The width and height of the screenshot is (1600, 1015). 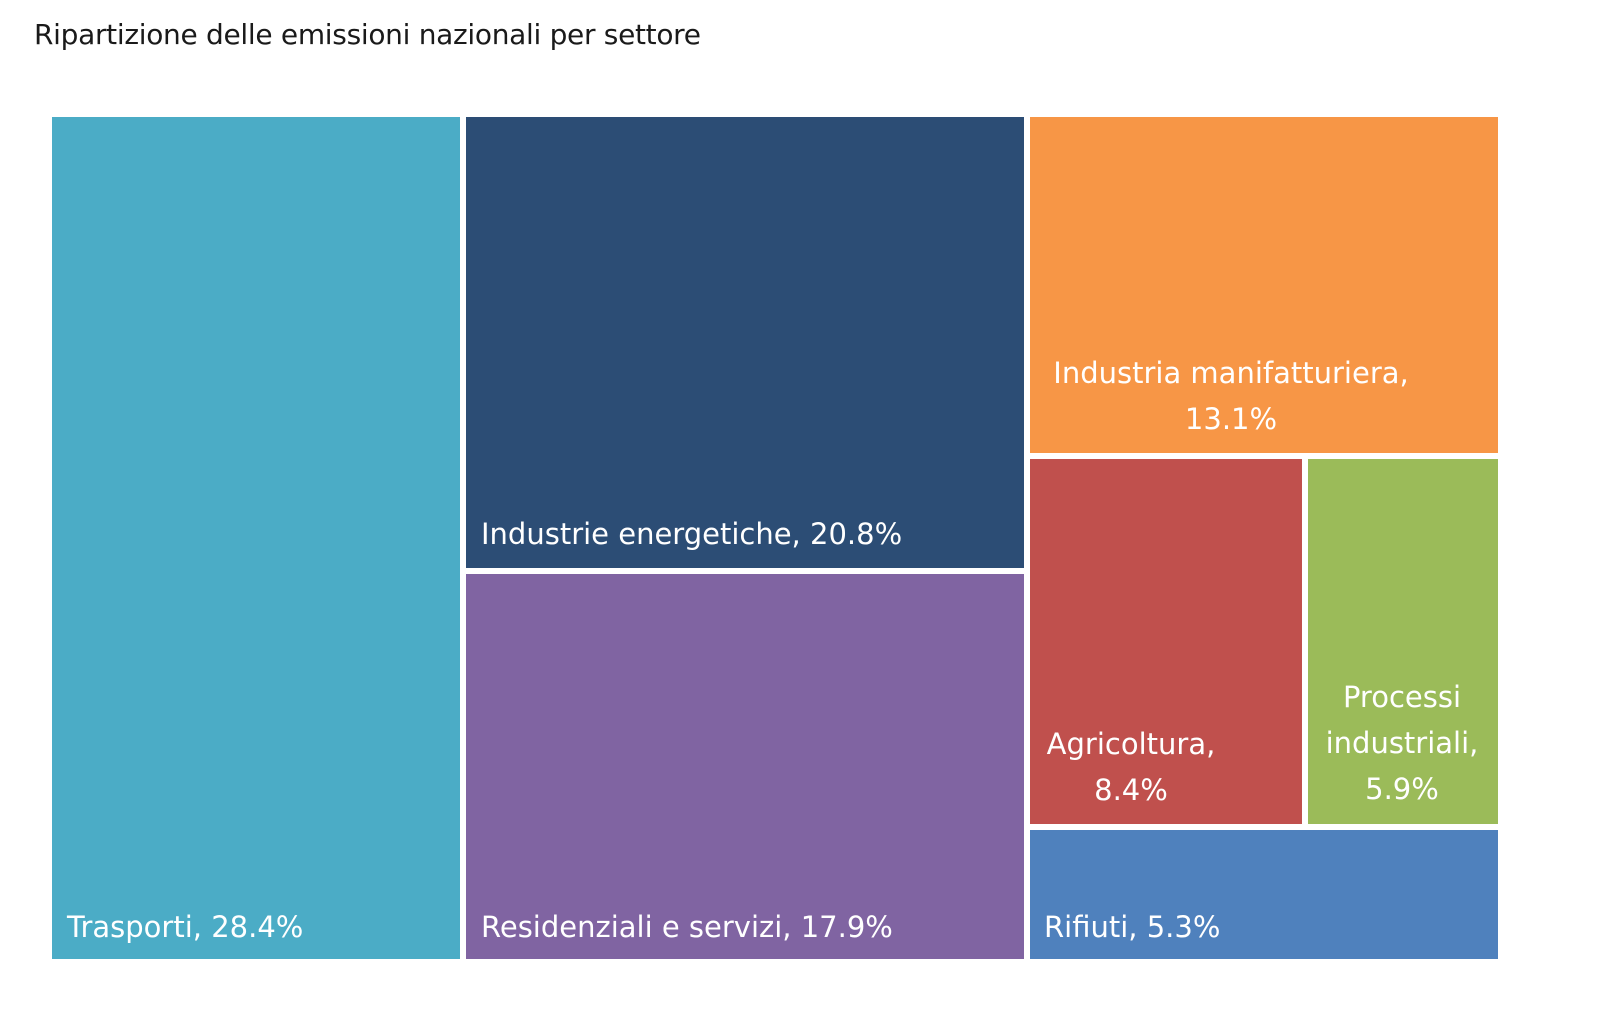 What do you see at coordinates (1264, 894) in the screenshot?
I see `treemap-tile-rifiuti` at bounding box center [1264, 894].